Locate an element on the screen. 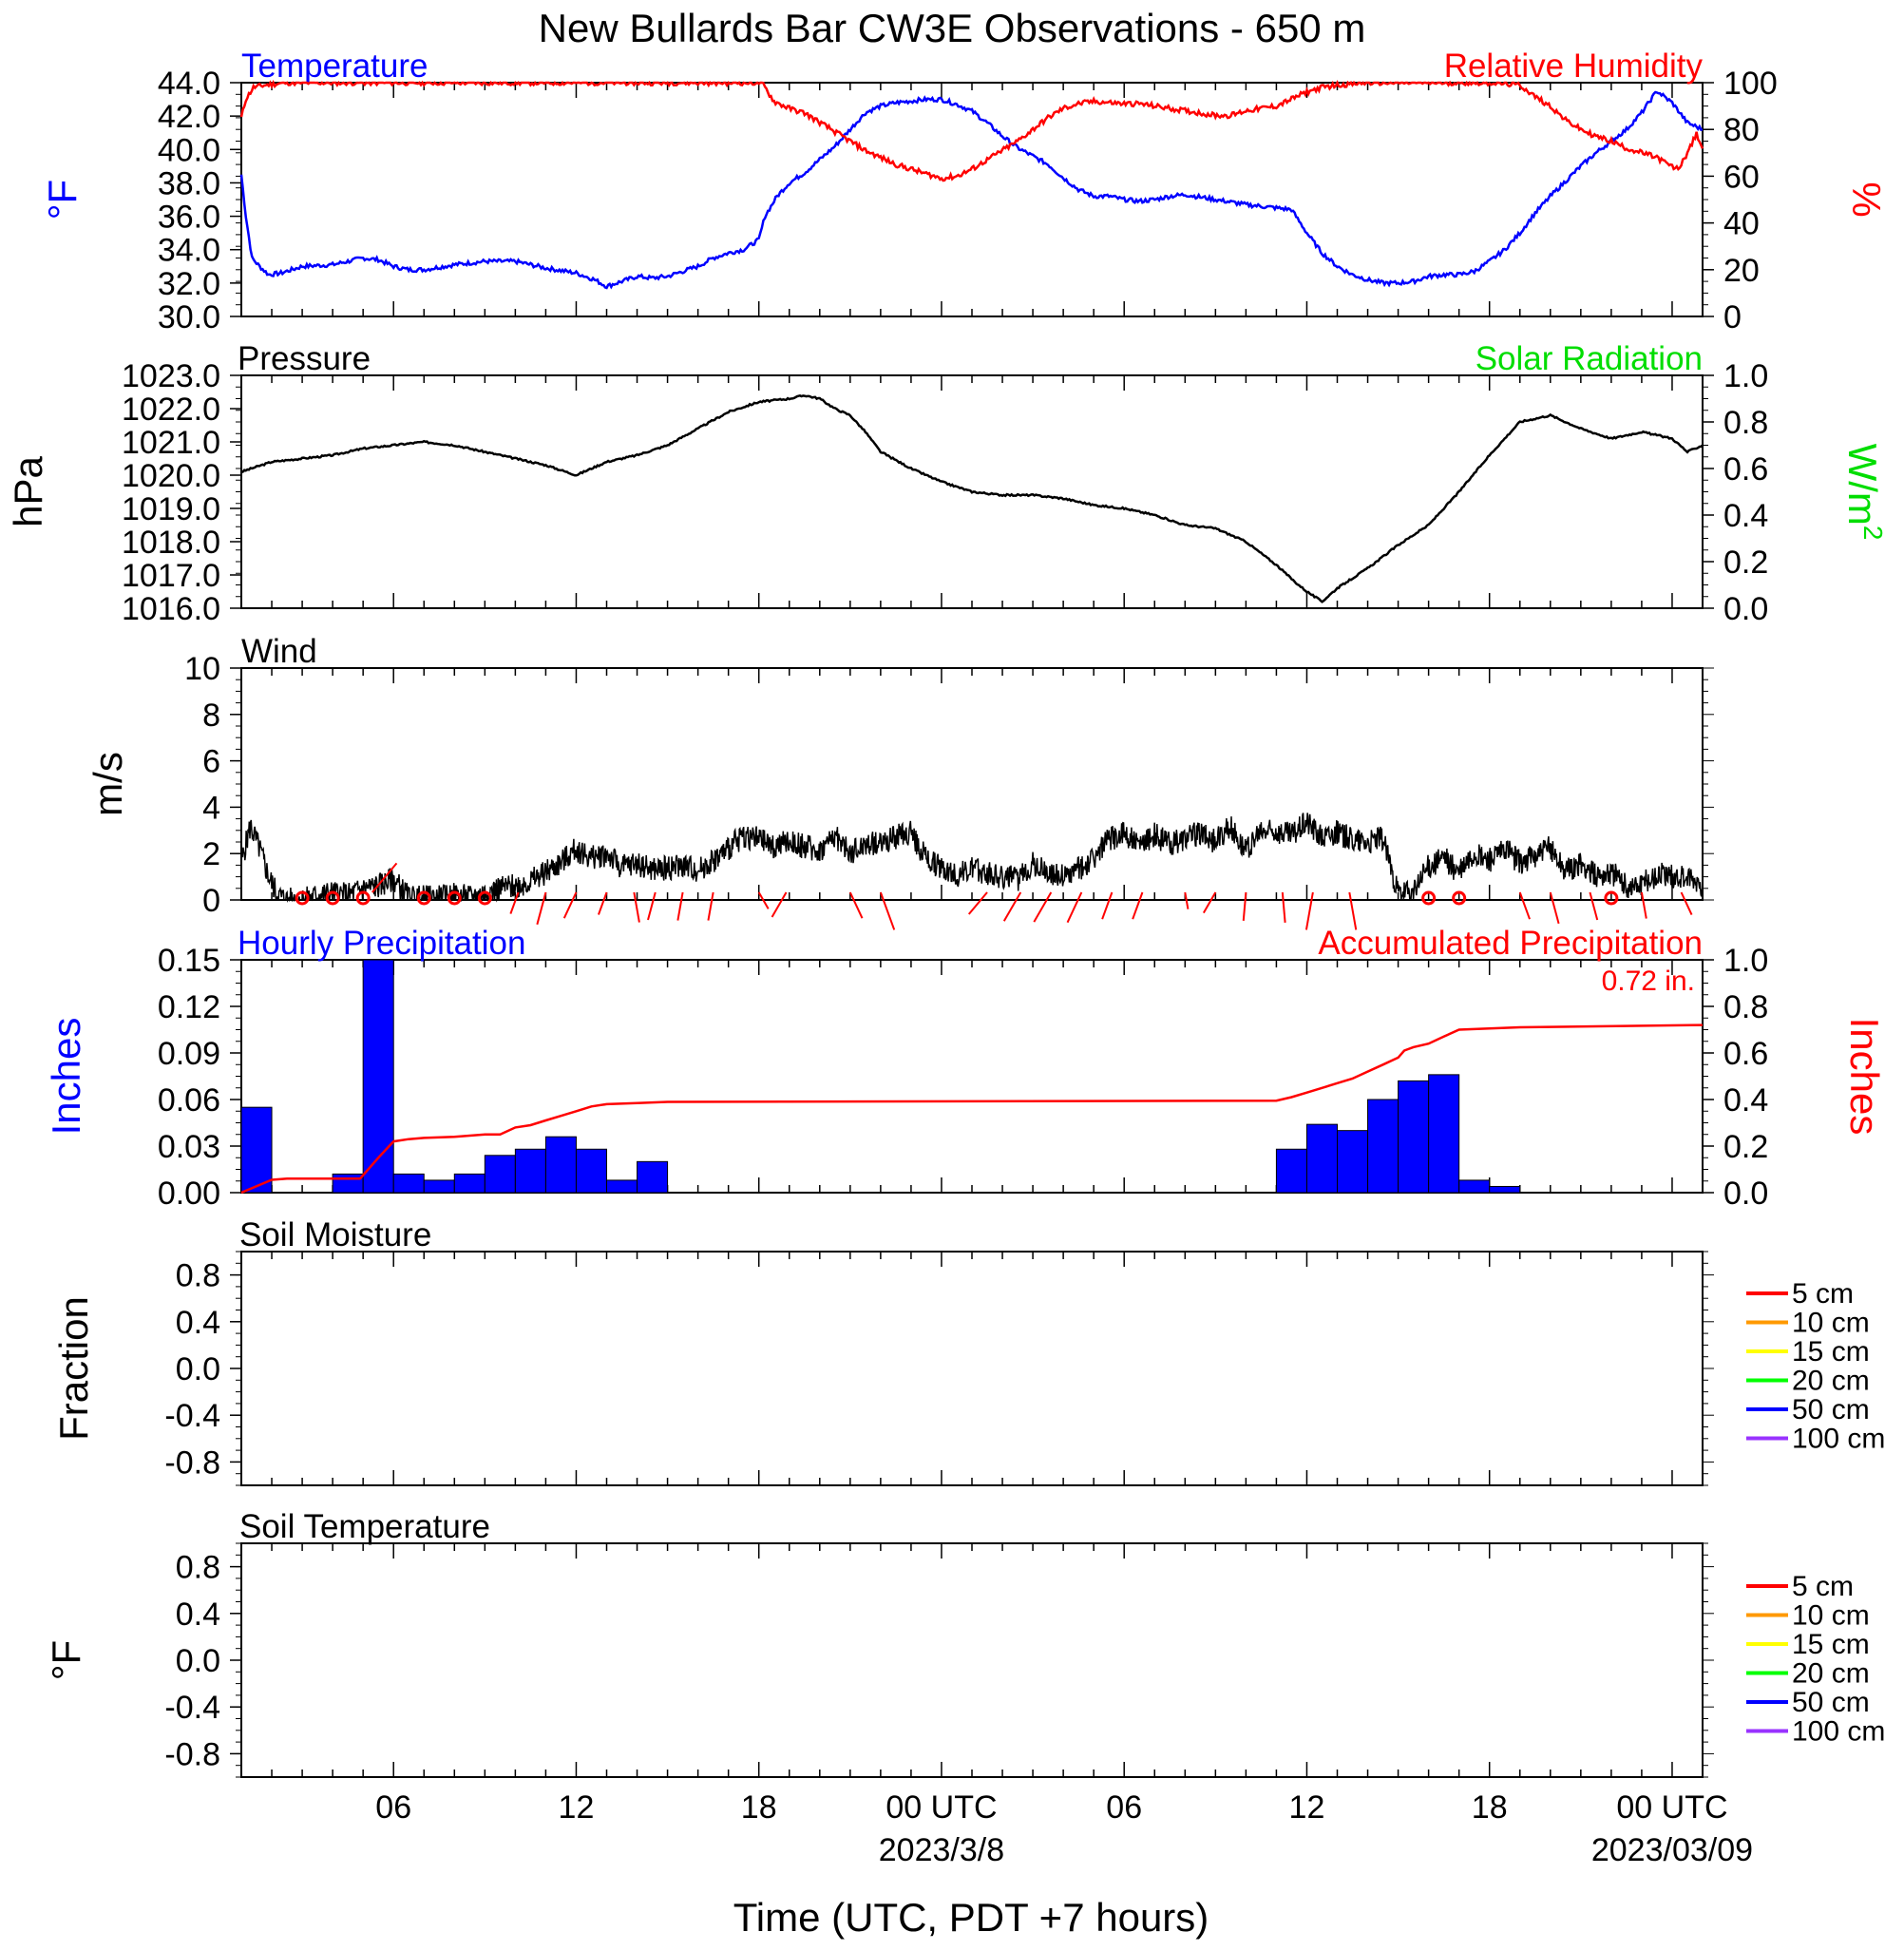 This screenshot has height=1951, width=1904. time-tick-label: 00 UTC is located at coordinates (1672, 1807).